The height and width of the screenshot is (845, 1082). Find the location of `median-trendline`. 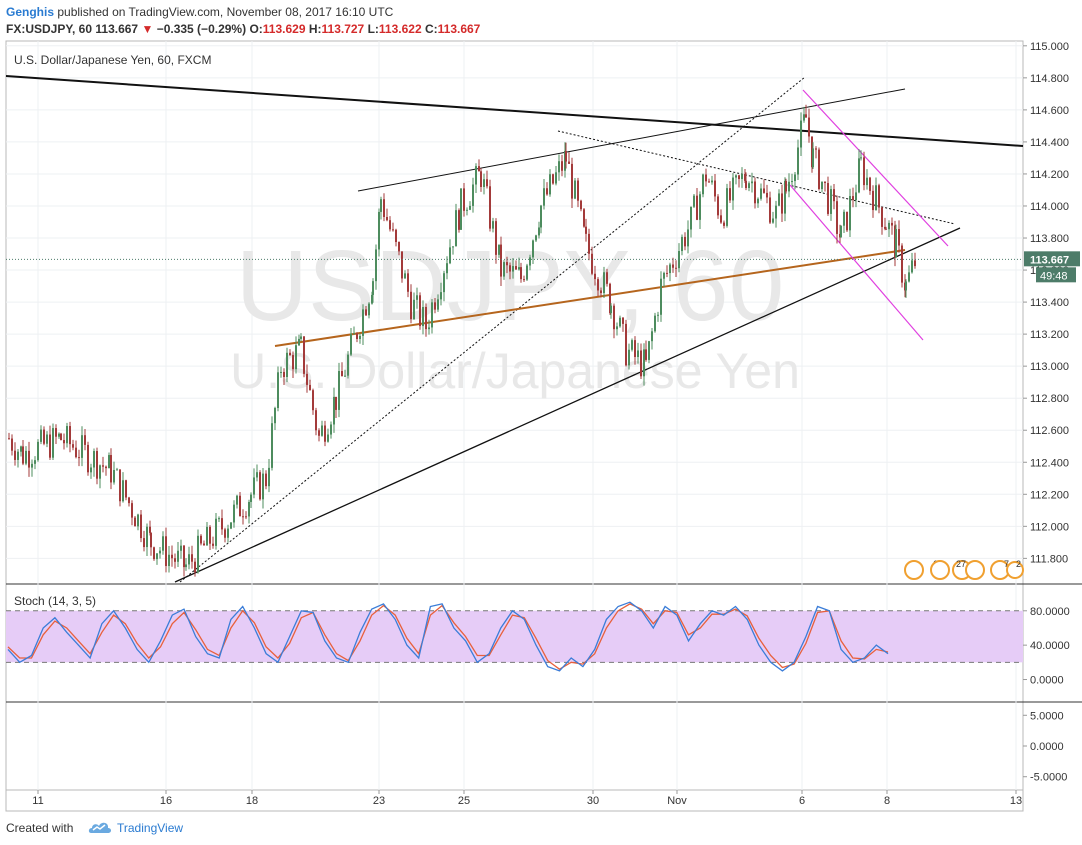

median-trendline is located at coordinates (590, 298).